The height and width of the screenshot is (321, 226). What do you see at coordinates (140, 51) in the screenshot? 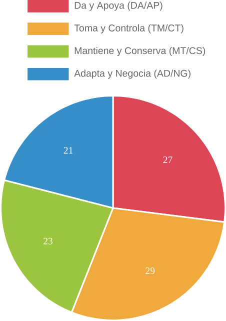
I see `legend-label: Mantiene y Conserva (MT/CS)` at bounding box center [140, 51].